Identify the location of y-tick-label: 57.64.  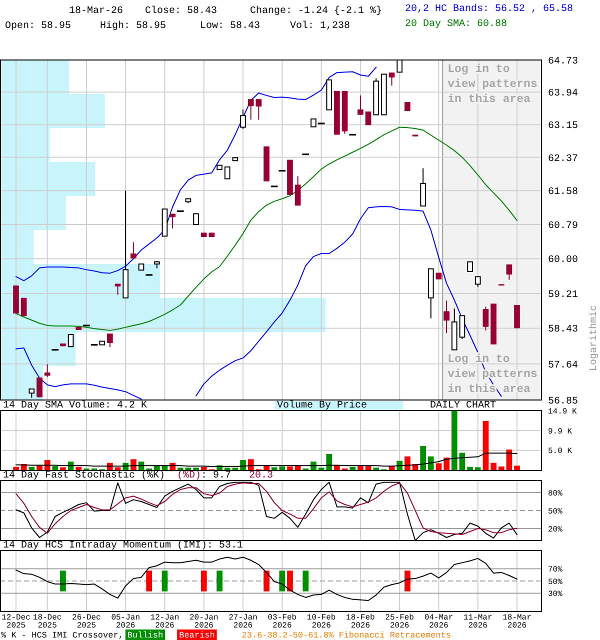
(563, 366).